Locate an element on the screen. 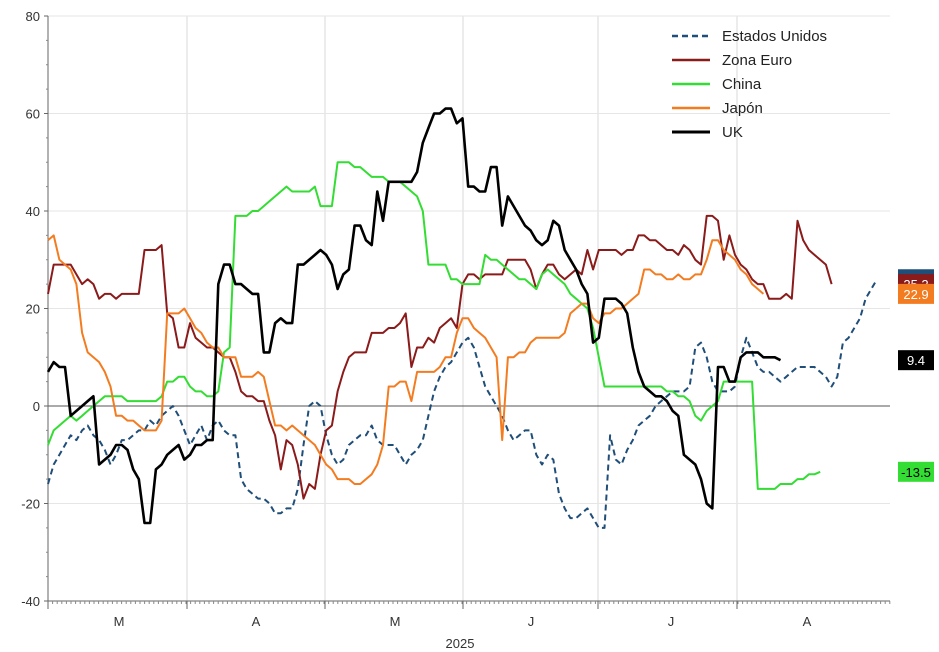 Image resolution: width=939 pixels, height=652 pixels. legend-item: China is located at coordinates (717, 84).